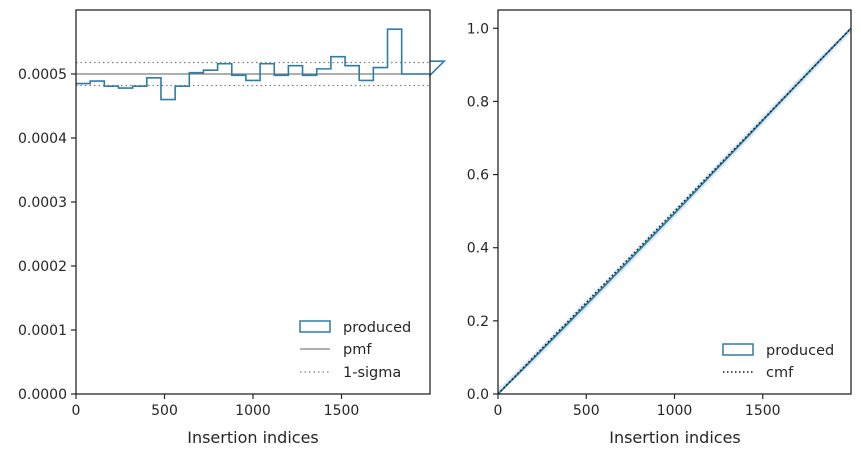  What do you see at coordinates (778, 362) in the screenshot?
I see `right-legend: produced cmf` at bounding box center [778, 362].